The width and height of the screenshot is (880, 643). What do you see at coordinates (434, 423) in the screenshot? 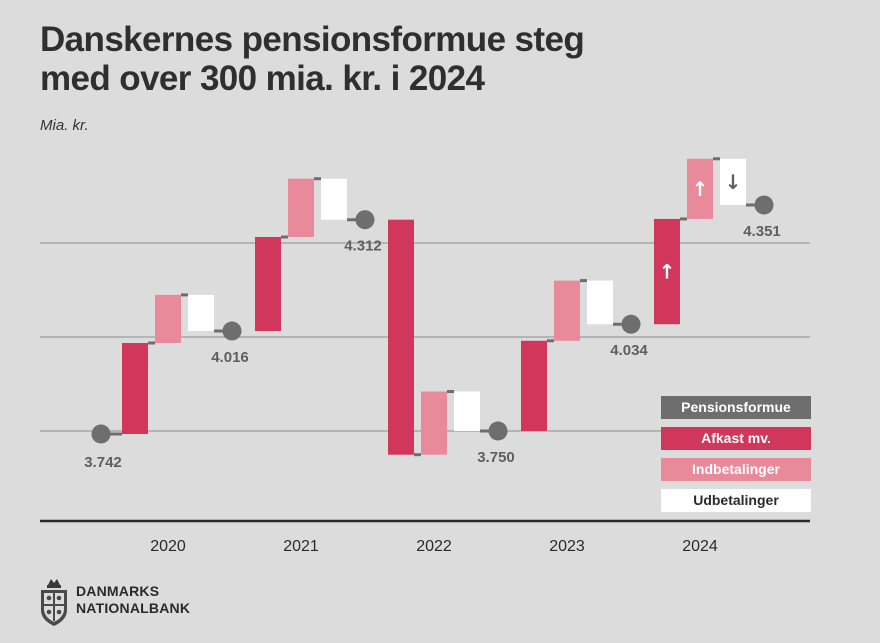
I see `bar-indbetalinger-2022` at bounding box center [434, 423].